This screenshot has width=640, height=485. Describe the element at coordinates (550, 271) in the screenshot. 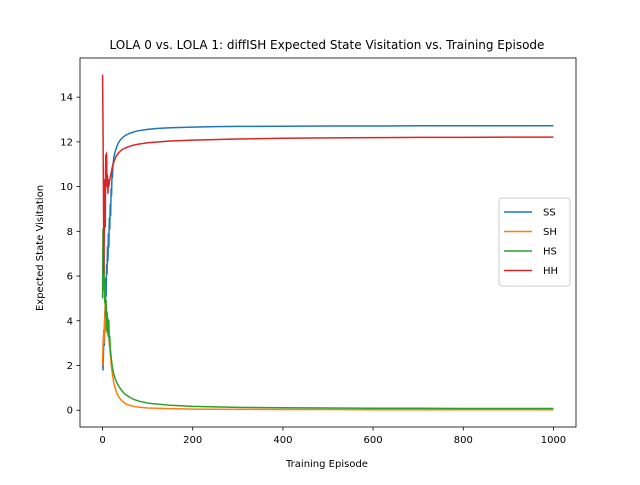

I see `legend-label-hh: HH` at that location.